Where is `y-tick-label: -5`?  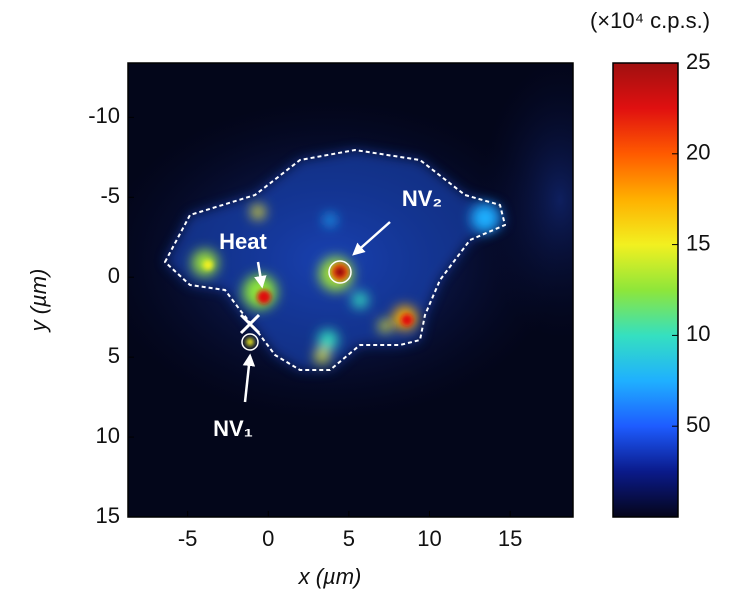
y-tick-label: -5 is located at coordinates (110, 195).